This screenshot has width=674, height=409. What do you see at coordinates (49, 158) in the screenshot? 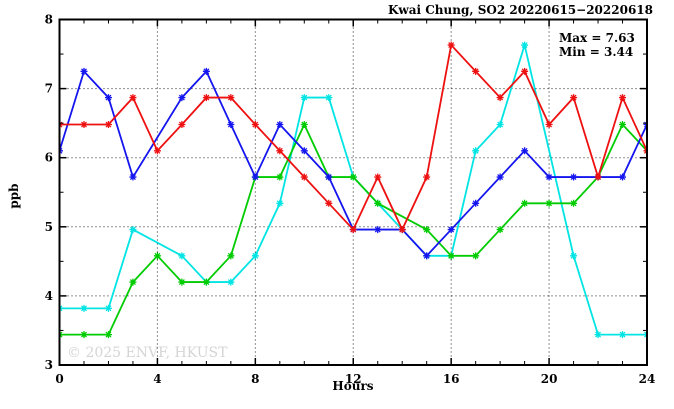
I see `y-tick-label: 6` at bounding box center [49, 158].